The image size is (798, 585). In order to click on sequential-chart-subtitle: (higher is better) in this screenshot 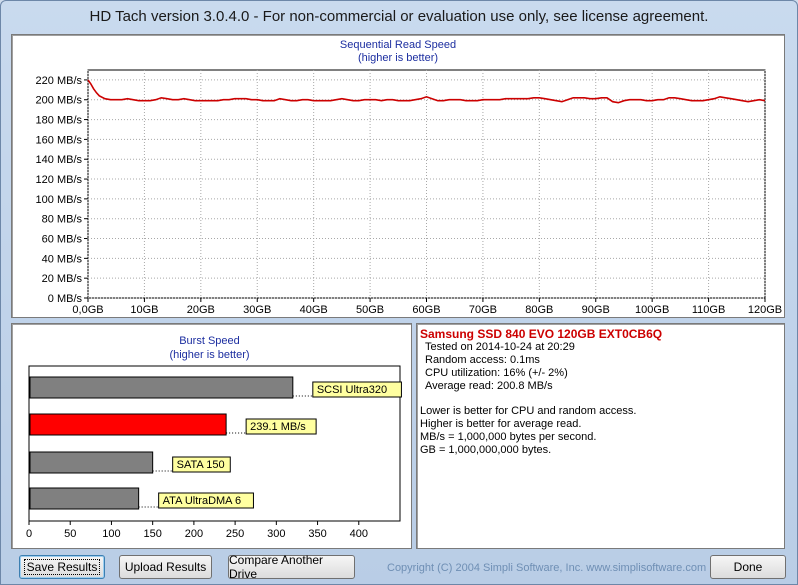, I will do `click(398, 58)`.